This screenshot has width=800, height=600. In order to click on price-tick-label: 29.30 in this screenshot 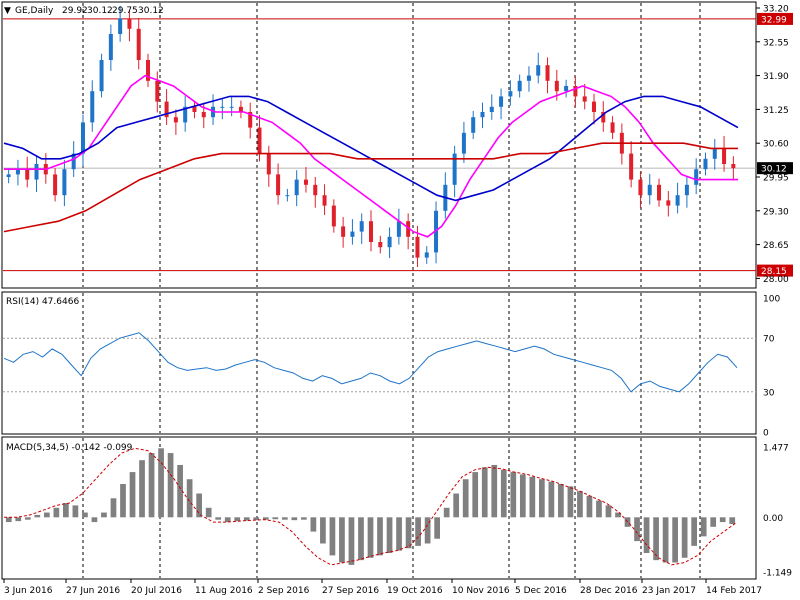, I will do `click(776, 212)`.